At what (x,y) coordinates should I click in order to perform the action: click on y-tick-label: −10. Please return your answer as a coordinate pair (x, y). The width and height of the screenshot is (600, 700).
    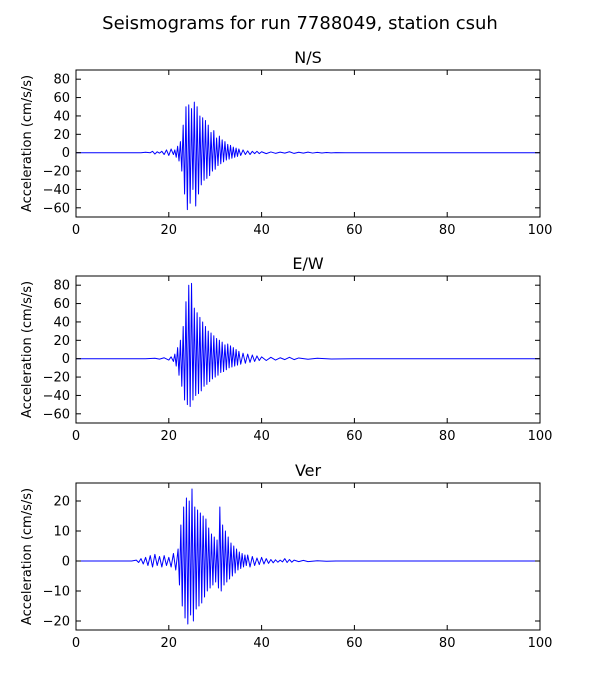
    Looking at the image, I should click on (56, 592).